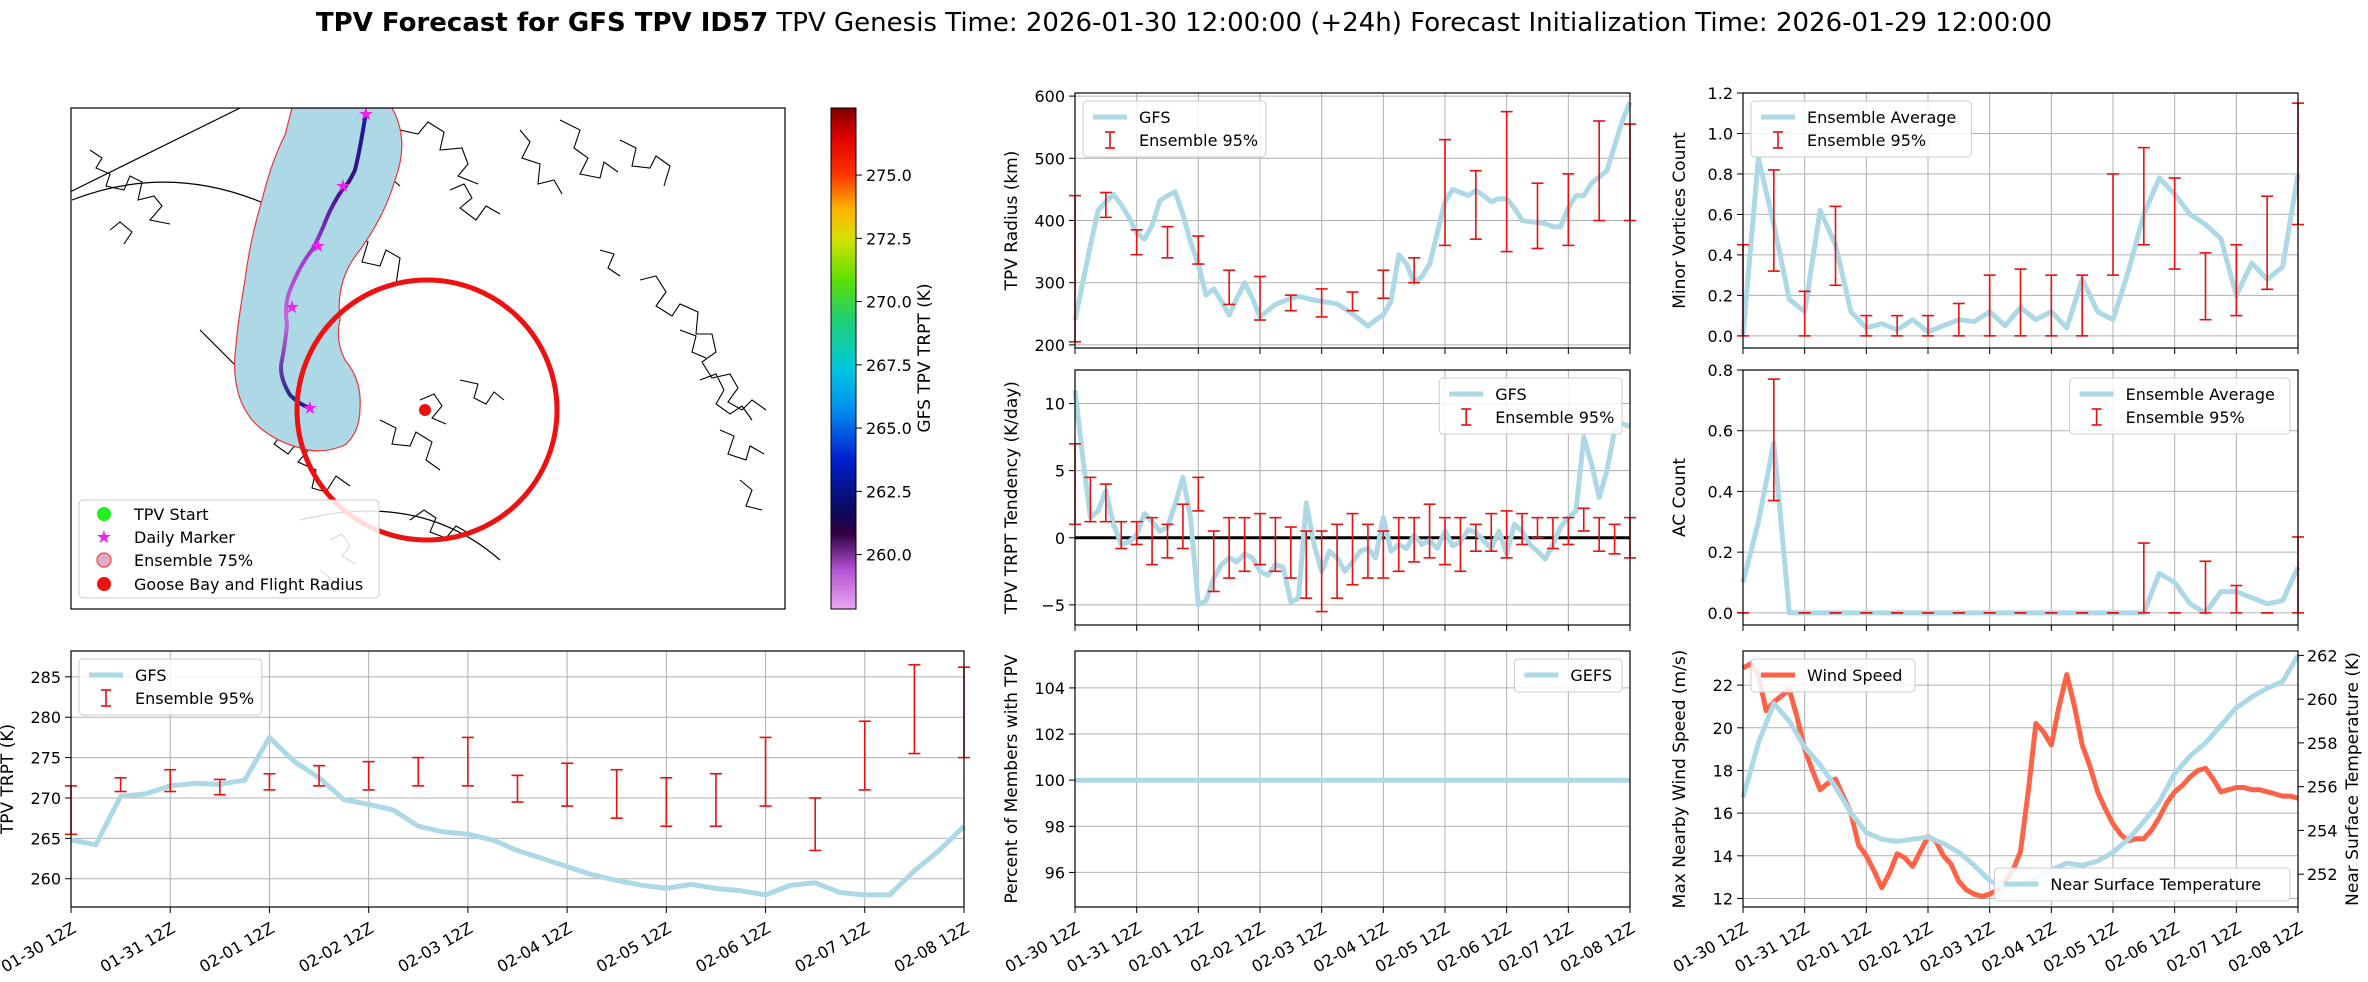 The image size is (2368, 982). What do you see at coordinates (1012, 778) in the screenshot?
I see `y-axis-label: Percent of Members with TPV` at bounding box center [1012, 778].